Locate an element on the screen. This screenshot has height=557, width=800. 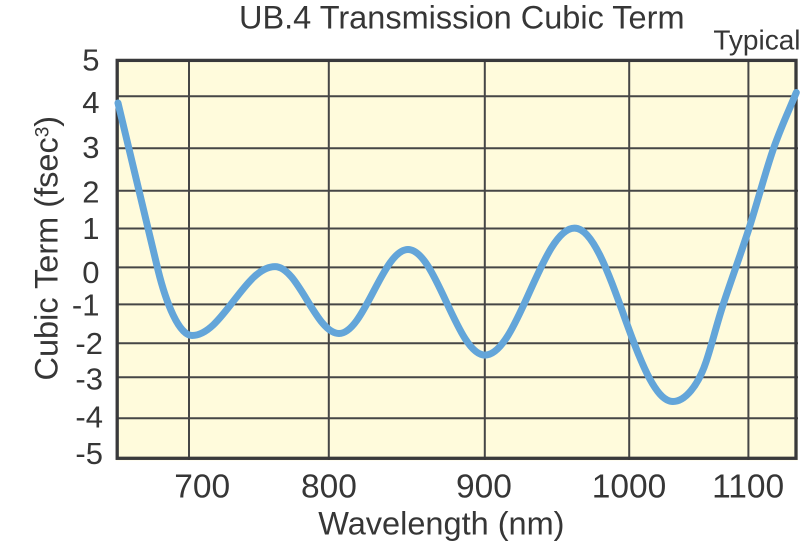
svg-text: Cubic Term (fsec3) is located at coordinates (47, 248).